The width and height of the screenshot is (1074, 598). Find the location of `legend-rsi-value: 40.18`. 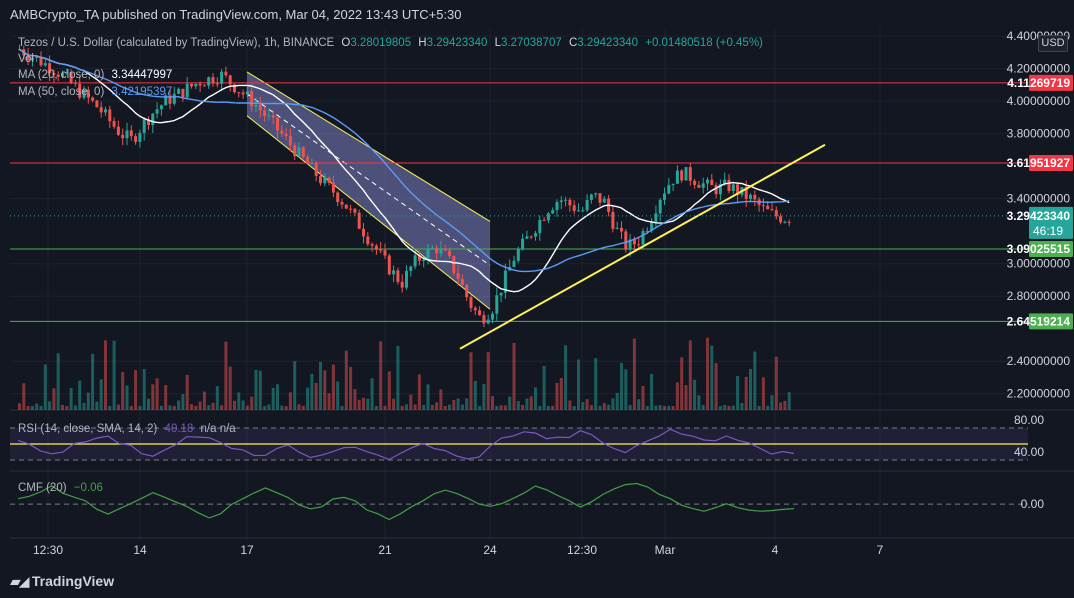

legend-rsi-value: 40.18 is located at coordinates (179, 429).